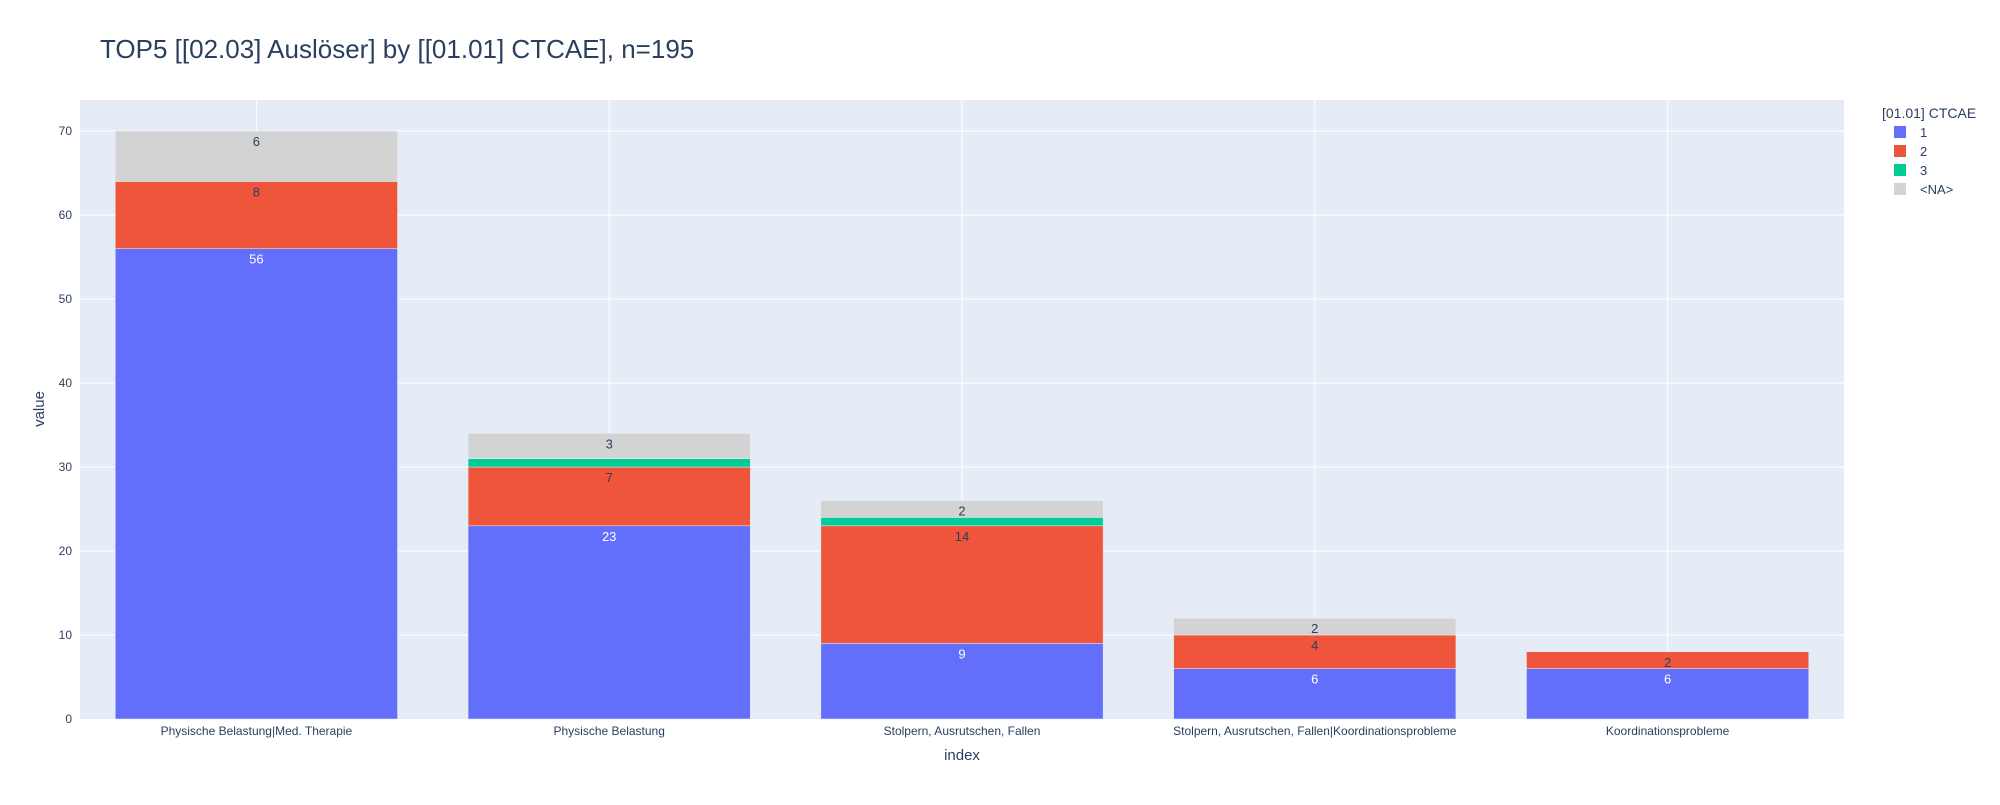 The width and height of the screenshot is (2000, 805). What do you see at coordinates (962, 536) in the screenshot?
I see `bar-value-label: 14` at bounding box center [962, 536].